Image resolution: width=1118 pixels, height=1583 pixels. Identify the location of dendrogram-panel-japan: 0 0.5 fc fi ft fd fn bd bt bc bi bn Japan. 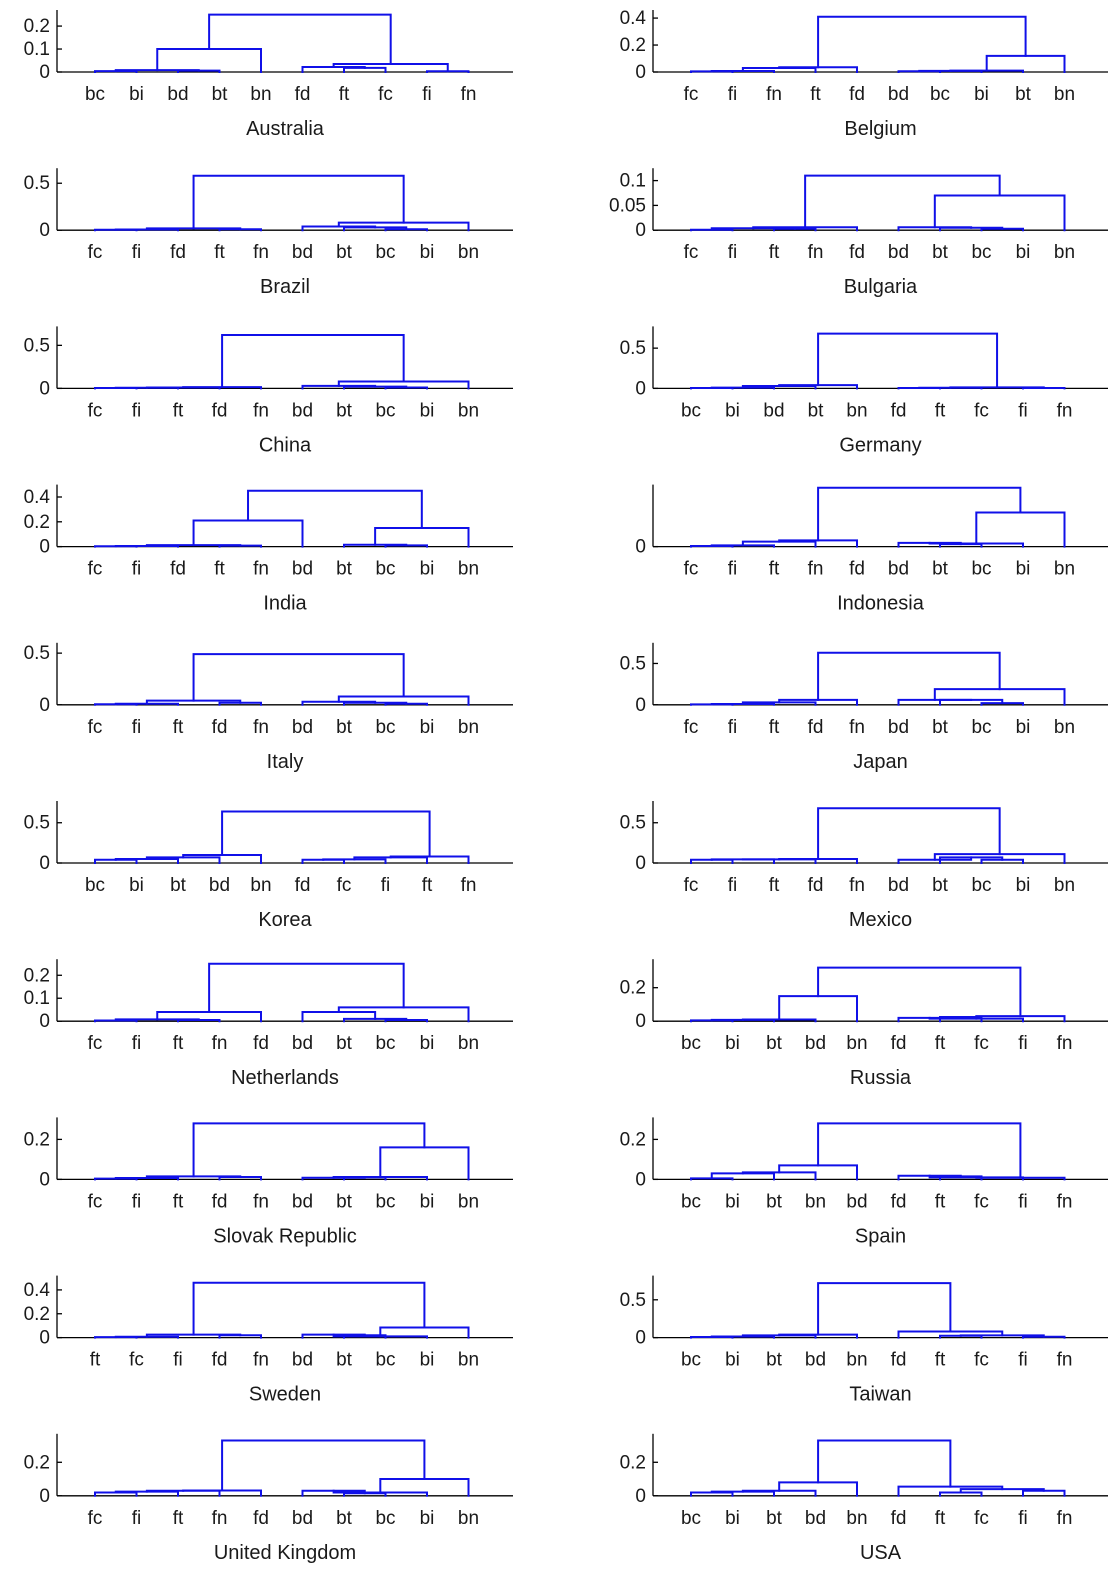
(864, 707).